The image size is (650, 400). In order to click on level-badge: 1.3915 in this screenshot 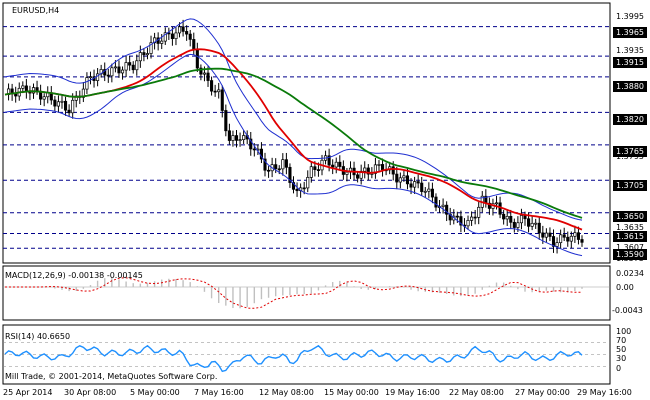, I will do `click(630, 62)`.